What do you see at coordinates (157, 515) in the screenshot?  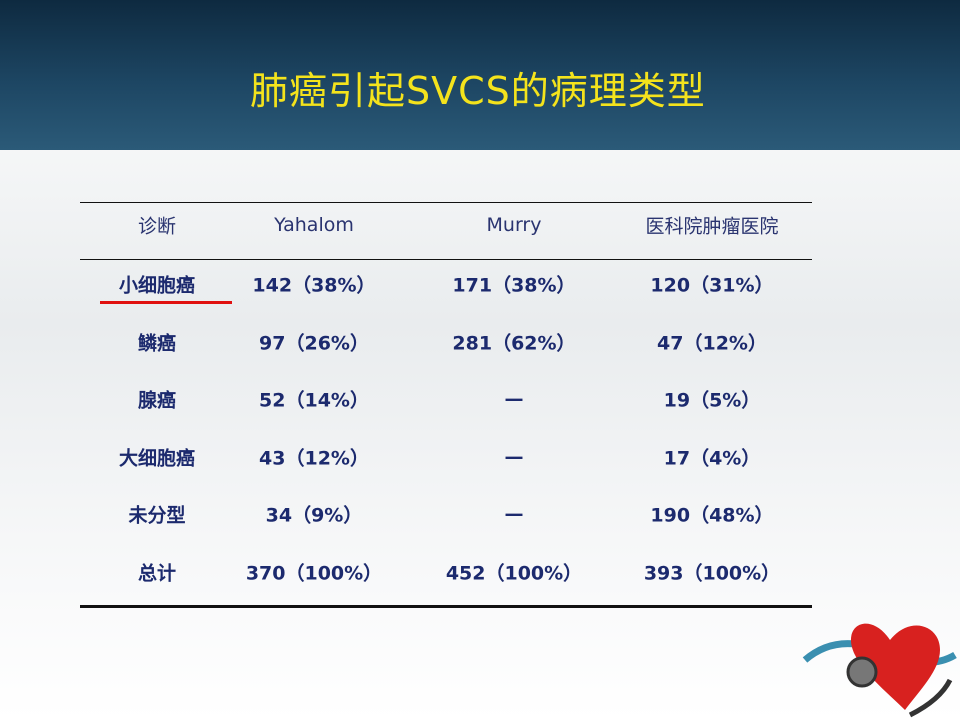 I see `row-label: 未分型` at bounding box center [157, 515].